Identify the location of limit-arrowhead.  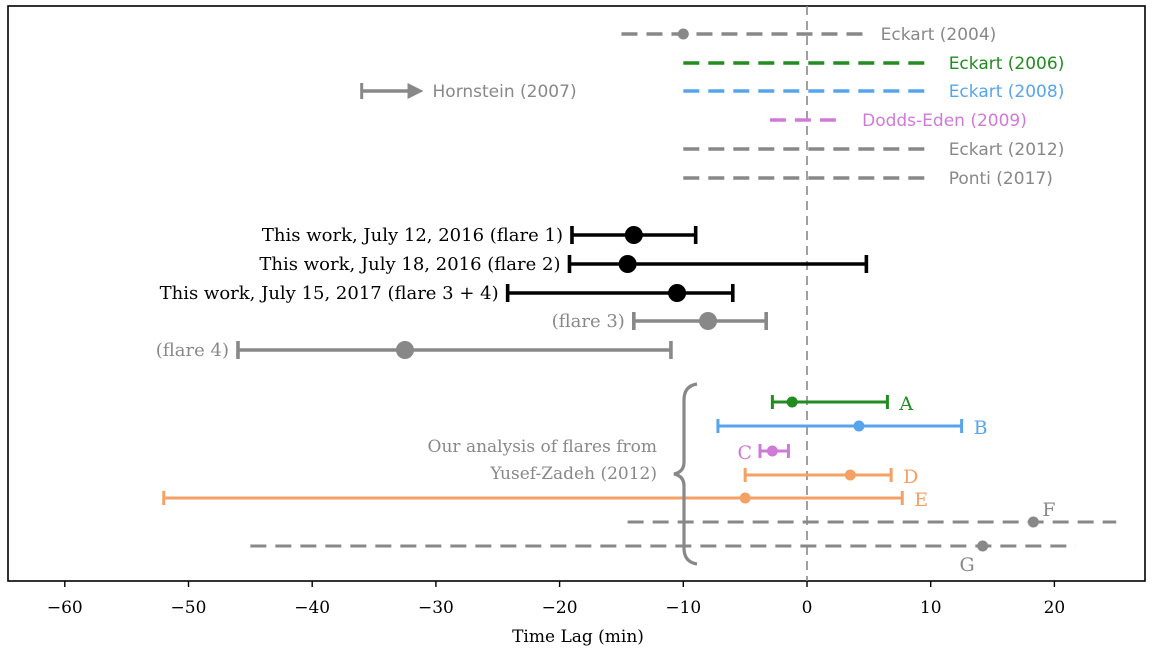
(415, 91).